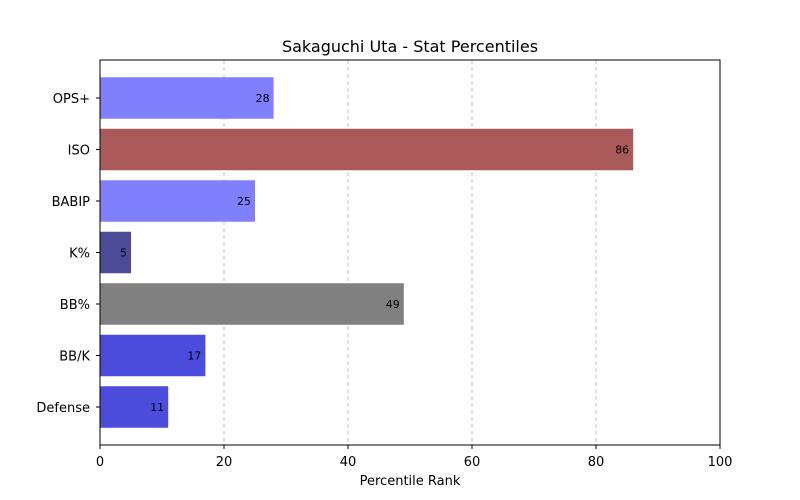  I want to click on bar-value-label: 17, so click(194, 356).